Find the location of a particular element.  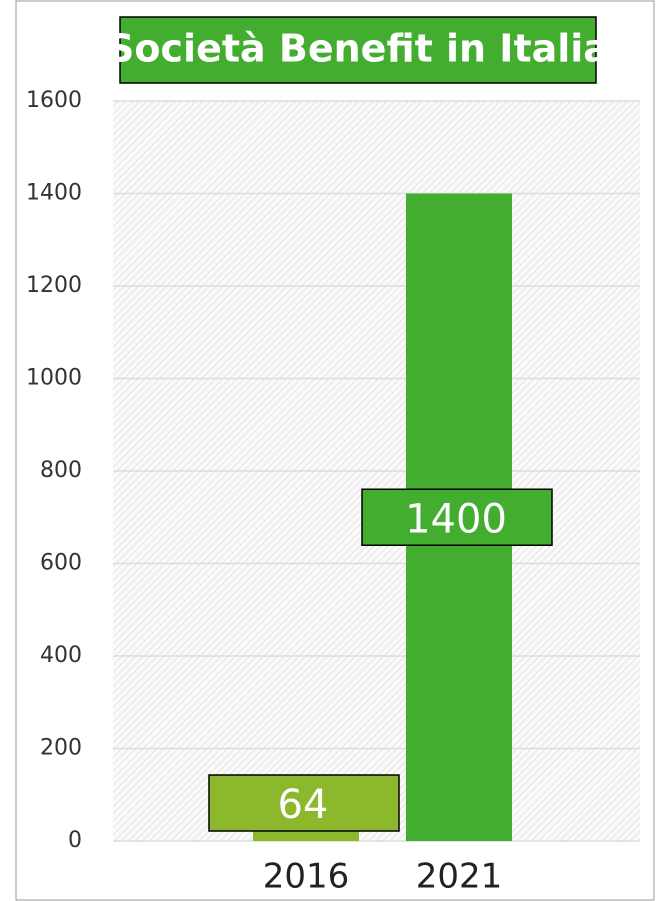

y-tick-label: 600 is located at coordinates (61, 563).